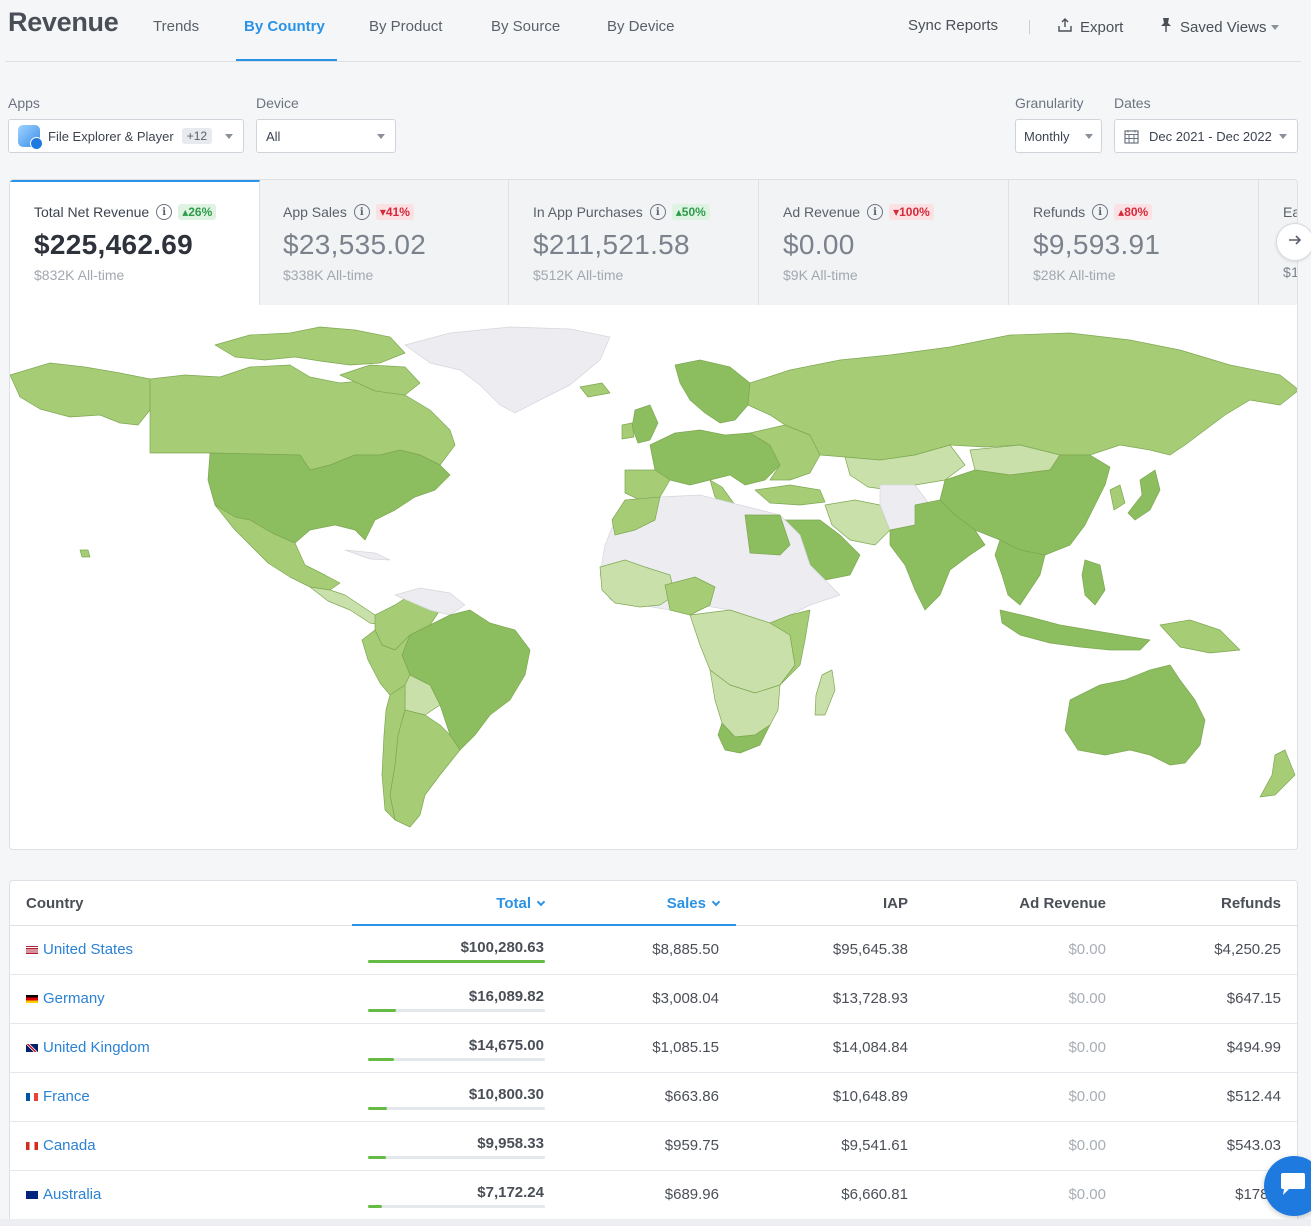  I want to click on kpi-label: App Sales, so click(315, 212).